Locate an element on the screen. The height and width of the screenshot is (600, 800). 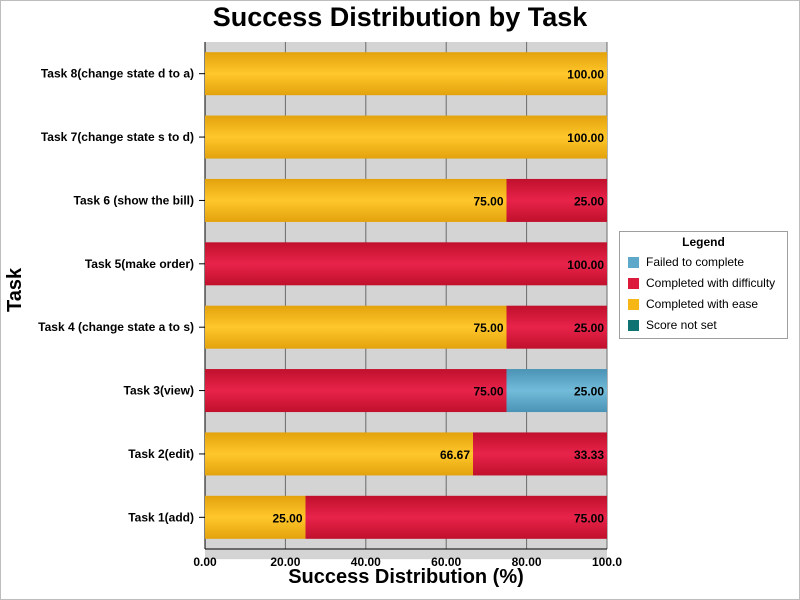
legend-title: Legend is located at coordinates (703, 242).